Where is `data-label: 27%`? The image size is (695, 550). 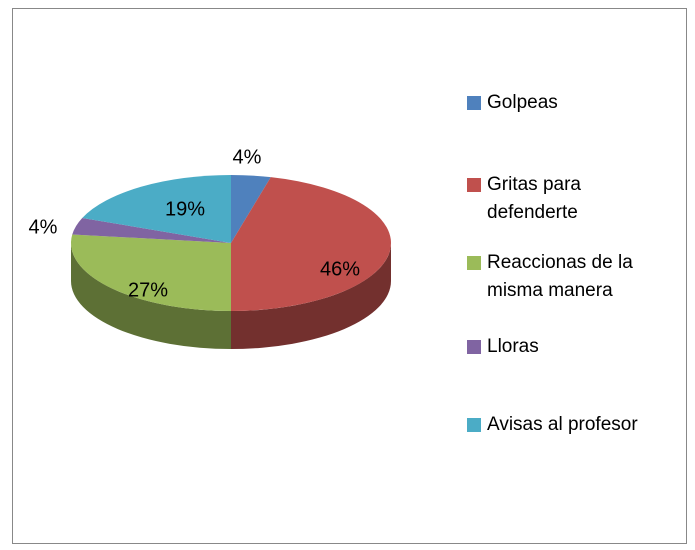 data-label: 27% is located at coordinates (148, 290).